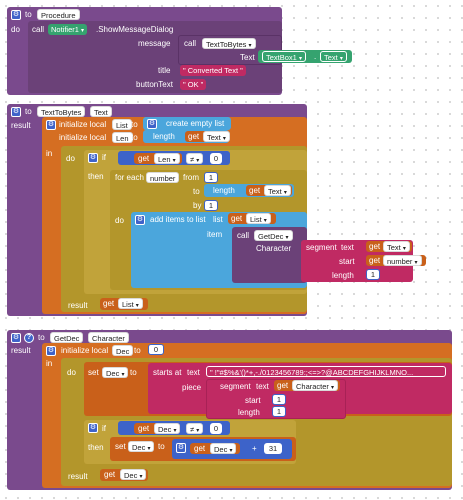  What do you see at coordinates (402, 260) in the screenshot?
I see `get-number-dropdown: number ▾` at bounding box center [402, 260].